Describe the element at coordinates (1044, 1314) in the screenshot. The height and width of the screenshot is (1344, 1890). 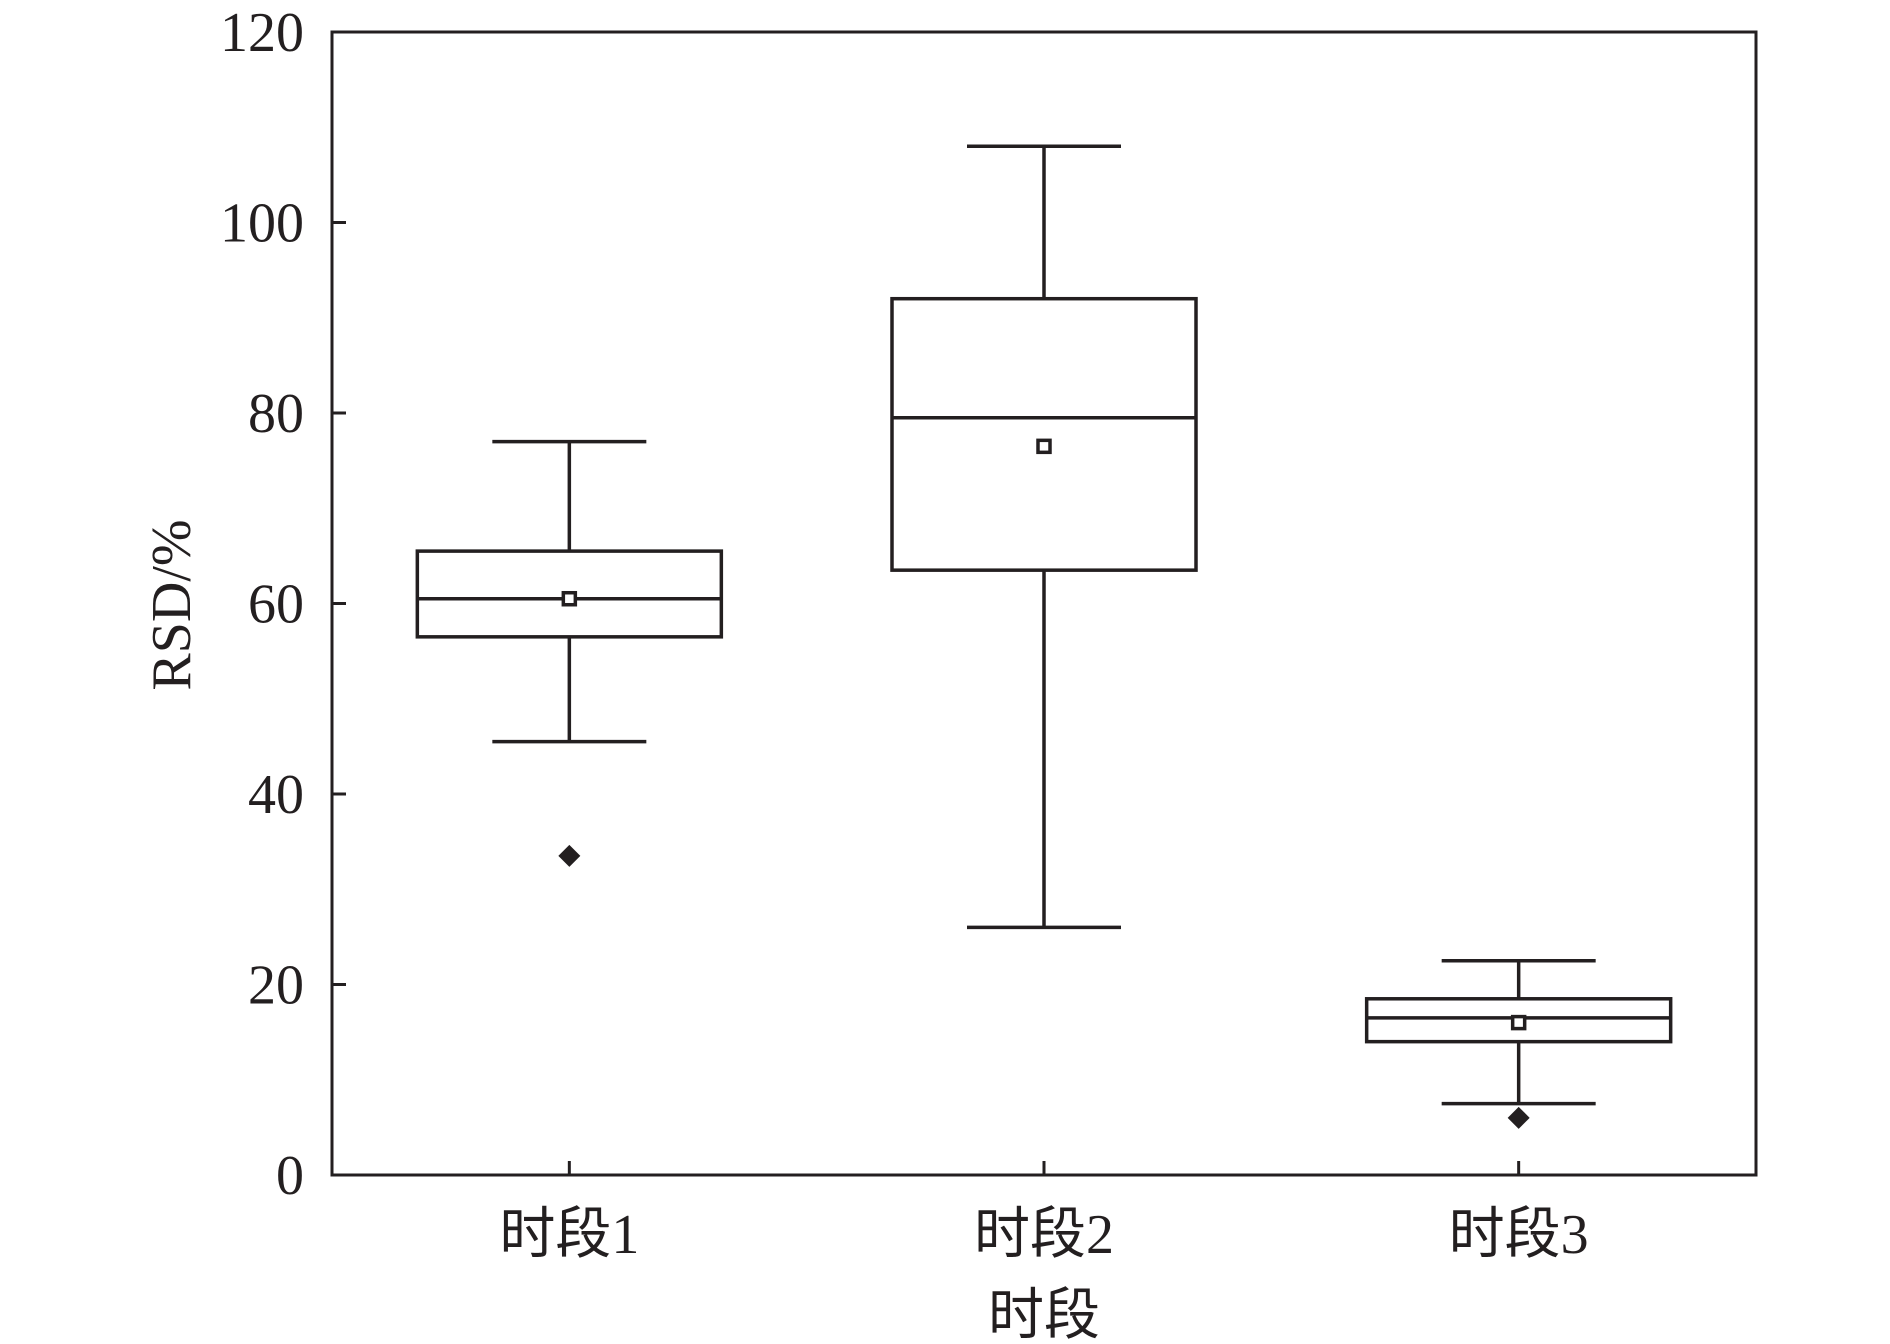
I see `x-axis-title: 时段` at that location.